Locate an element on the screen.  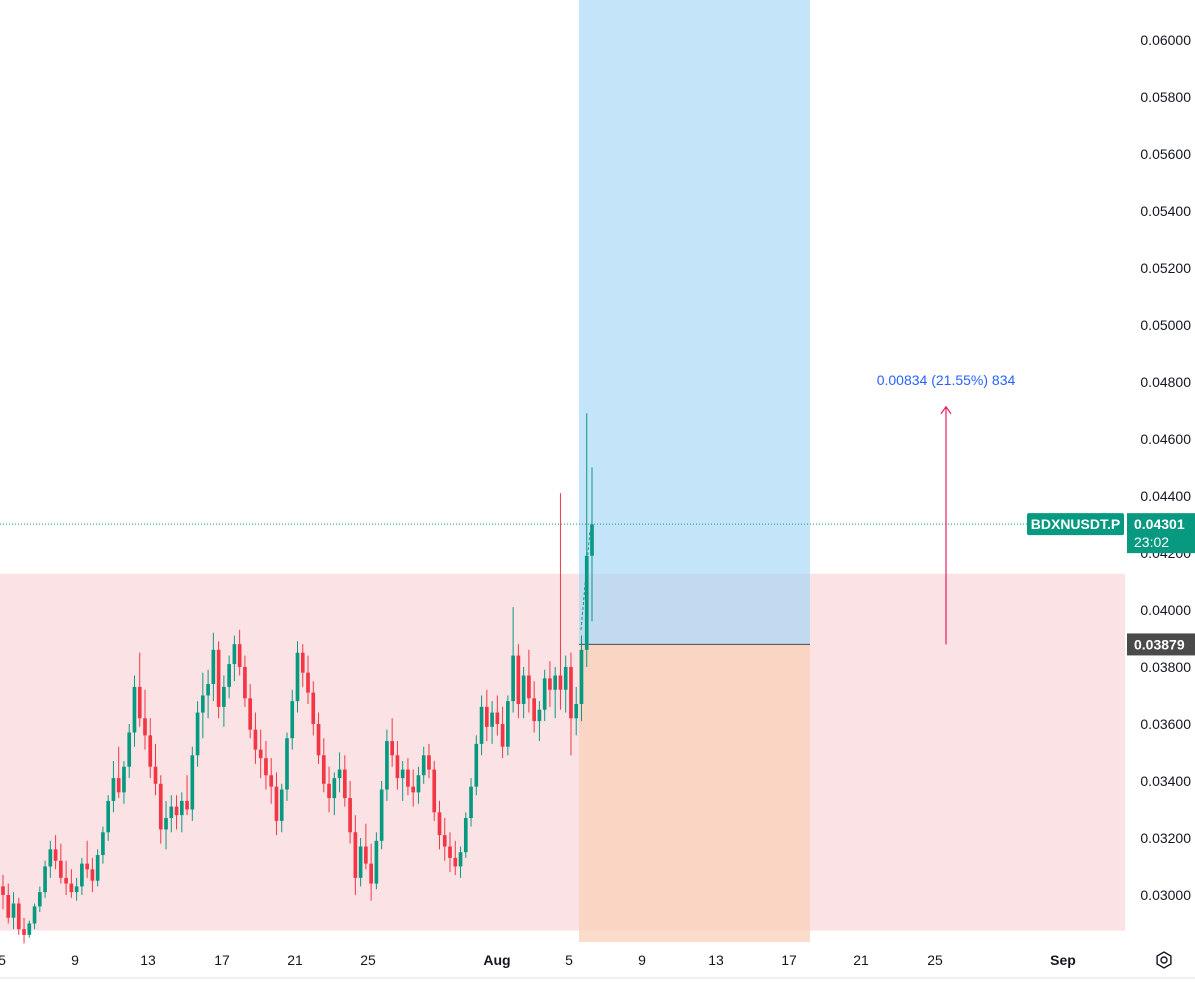
price-tick-label: 0.05800 is located at coordinates (1165, 97).